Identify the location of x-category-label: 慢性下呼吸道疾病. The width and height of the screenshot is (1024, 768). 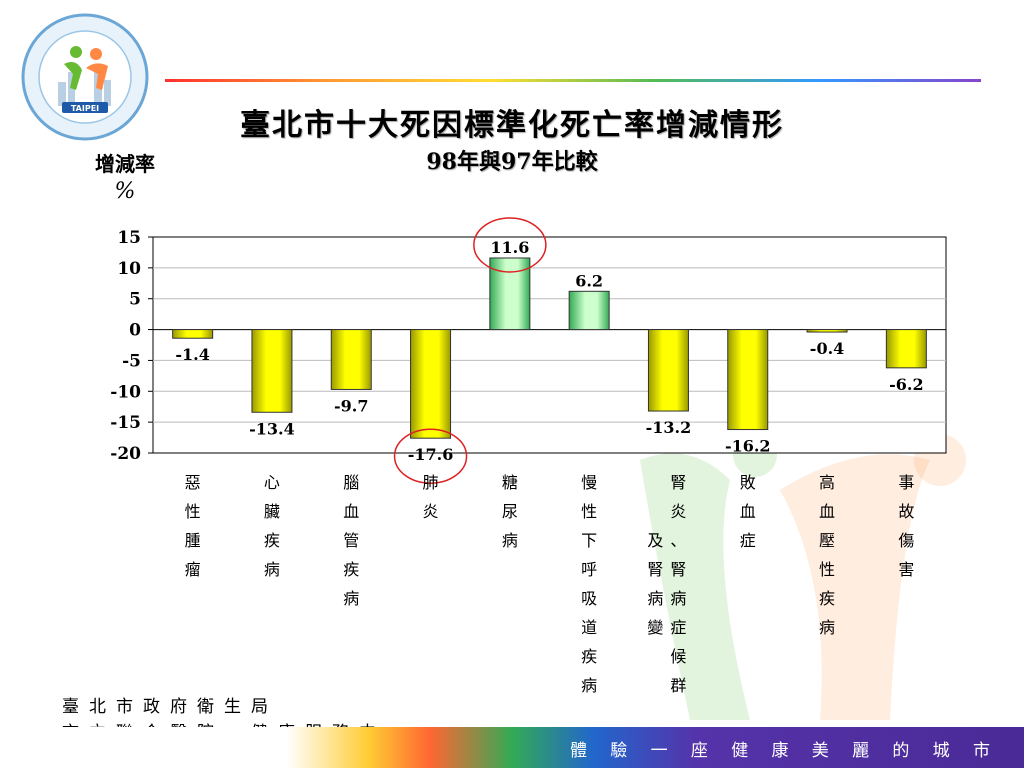
(589, 584).